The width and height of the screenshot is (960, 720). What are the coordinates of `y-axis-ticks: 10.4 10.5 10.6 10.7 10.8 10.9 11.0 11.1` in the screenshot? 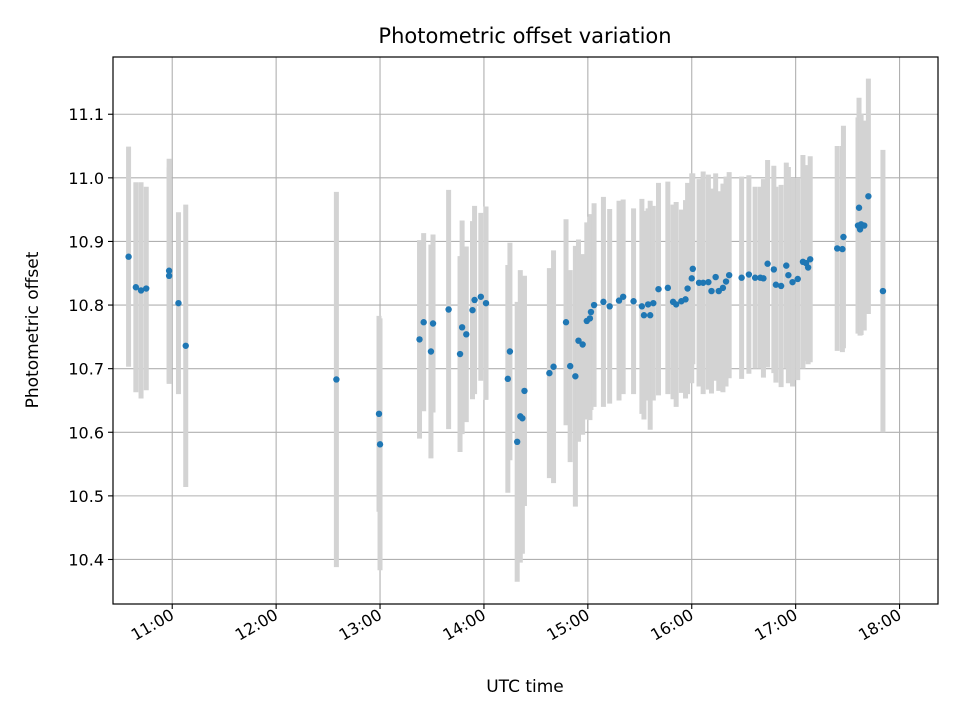 It's located at (90, 337).